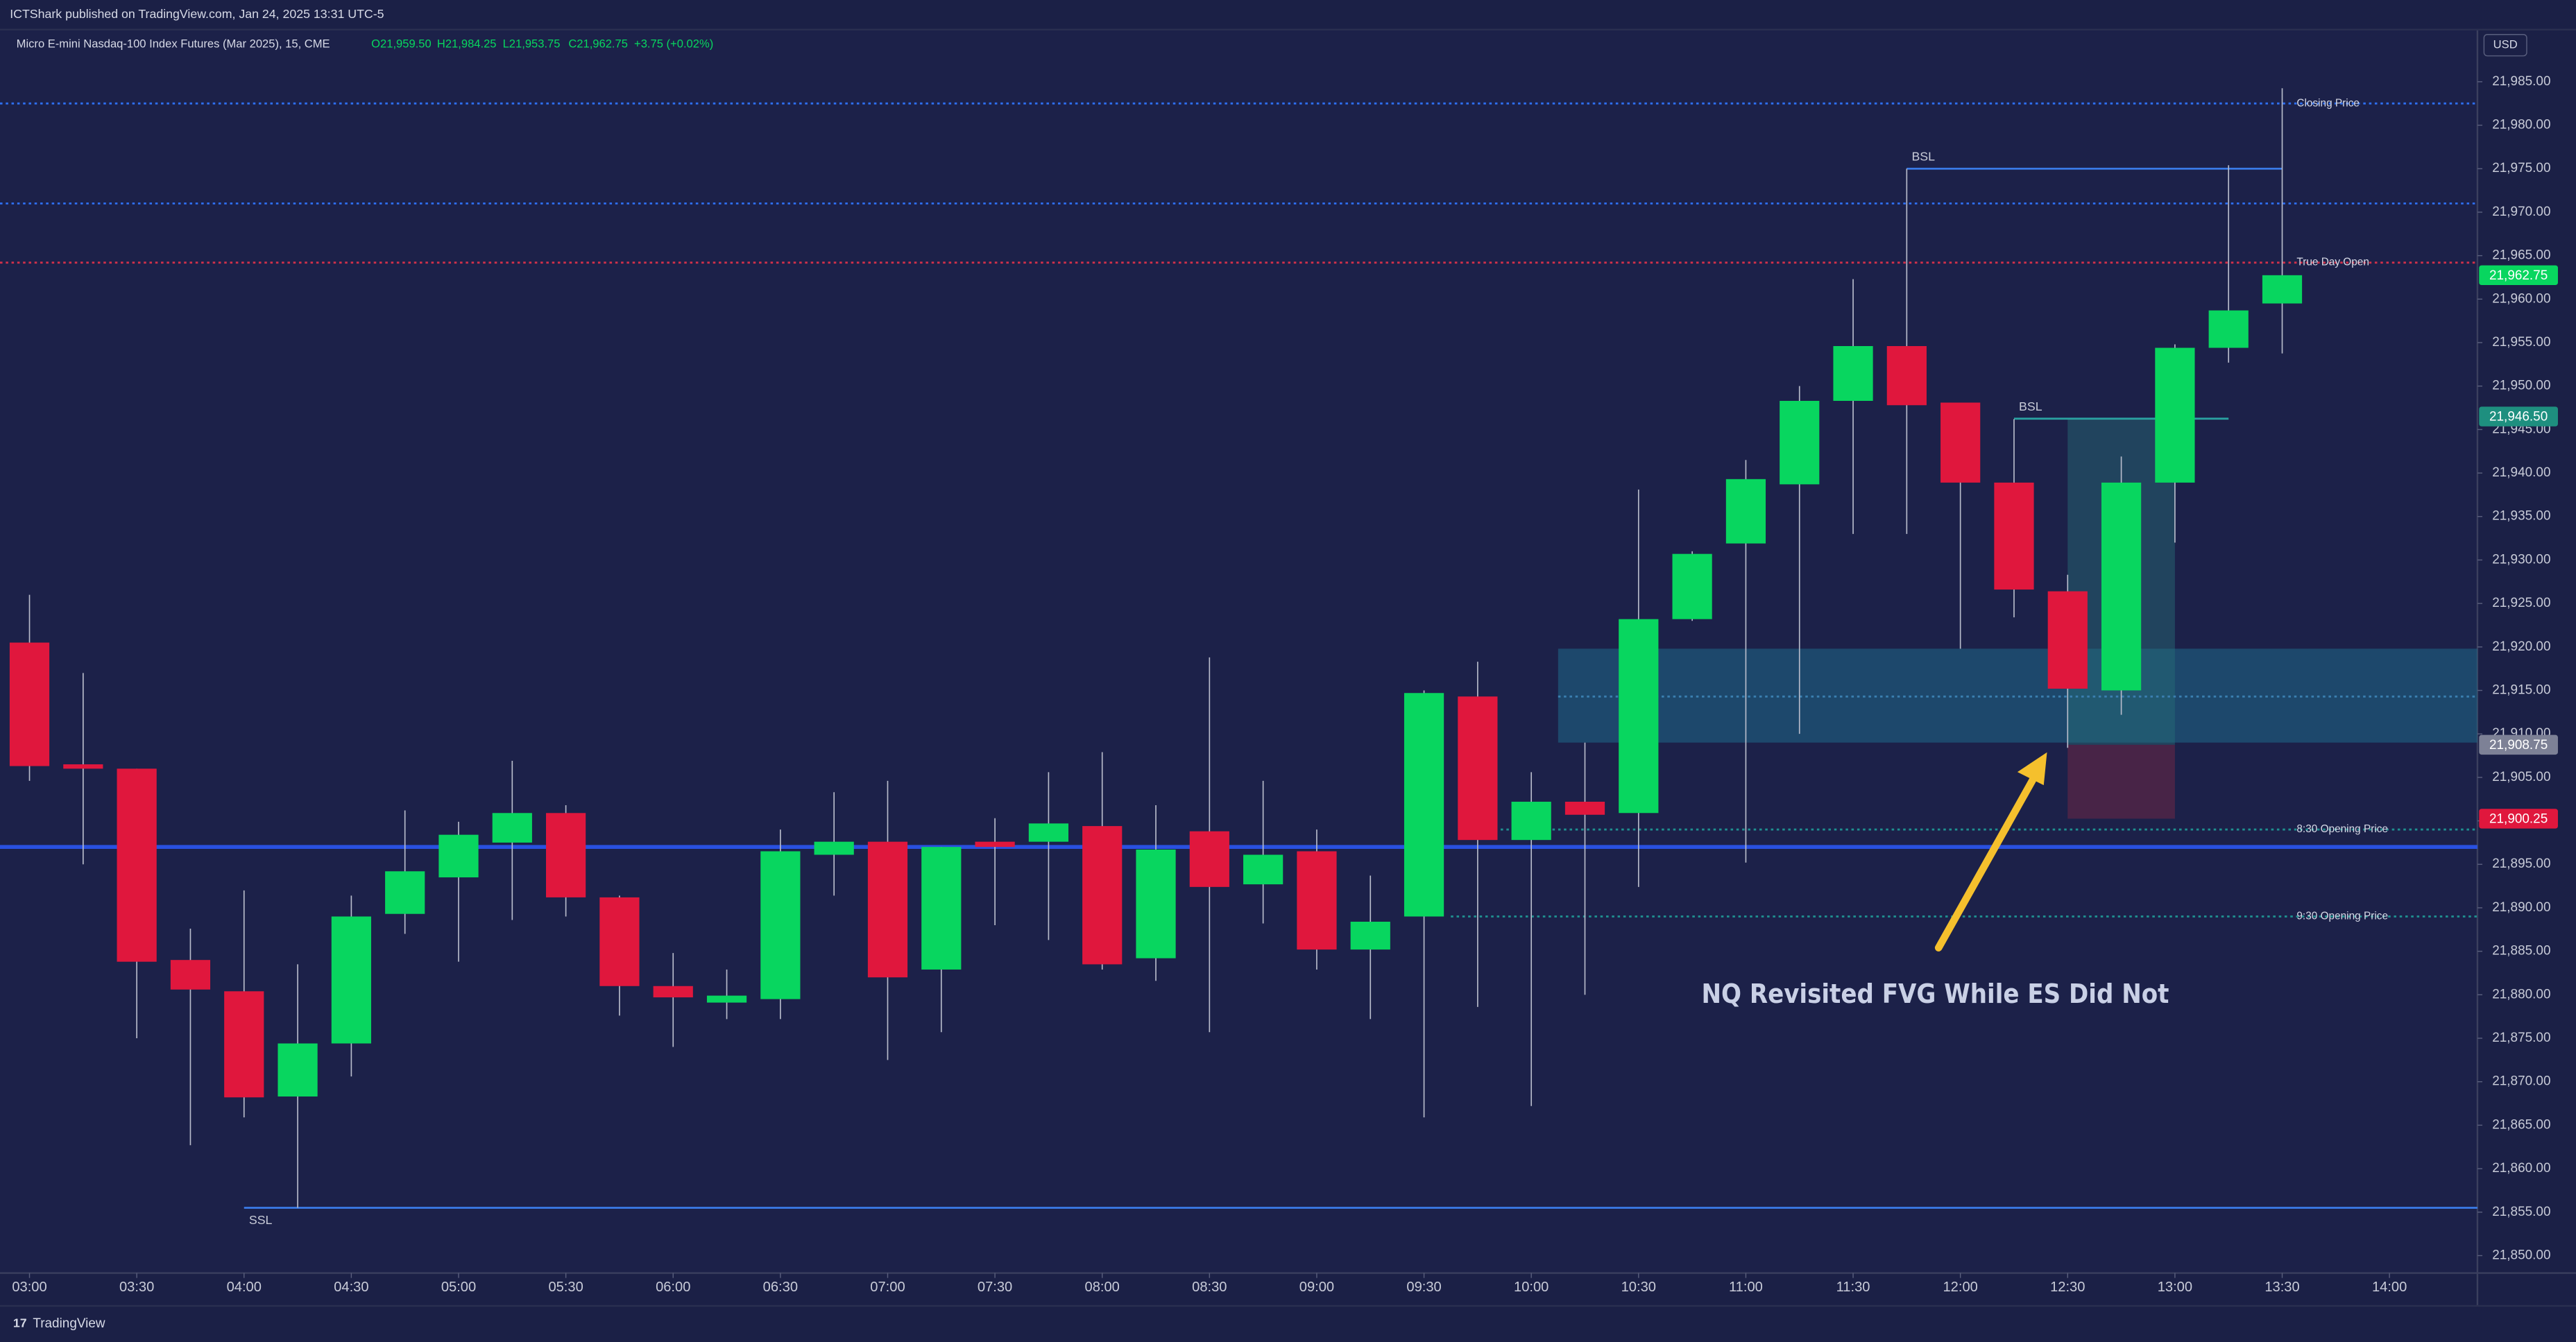 This screenshot has width=2576, height=1342. What do you see at coordinates (2521, 689) in the screenshot?
I see `y-tick-label: 21,915.00` at bounding box center [2521, 689].